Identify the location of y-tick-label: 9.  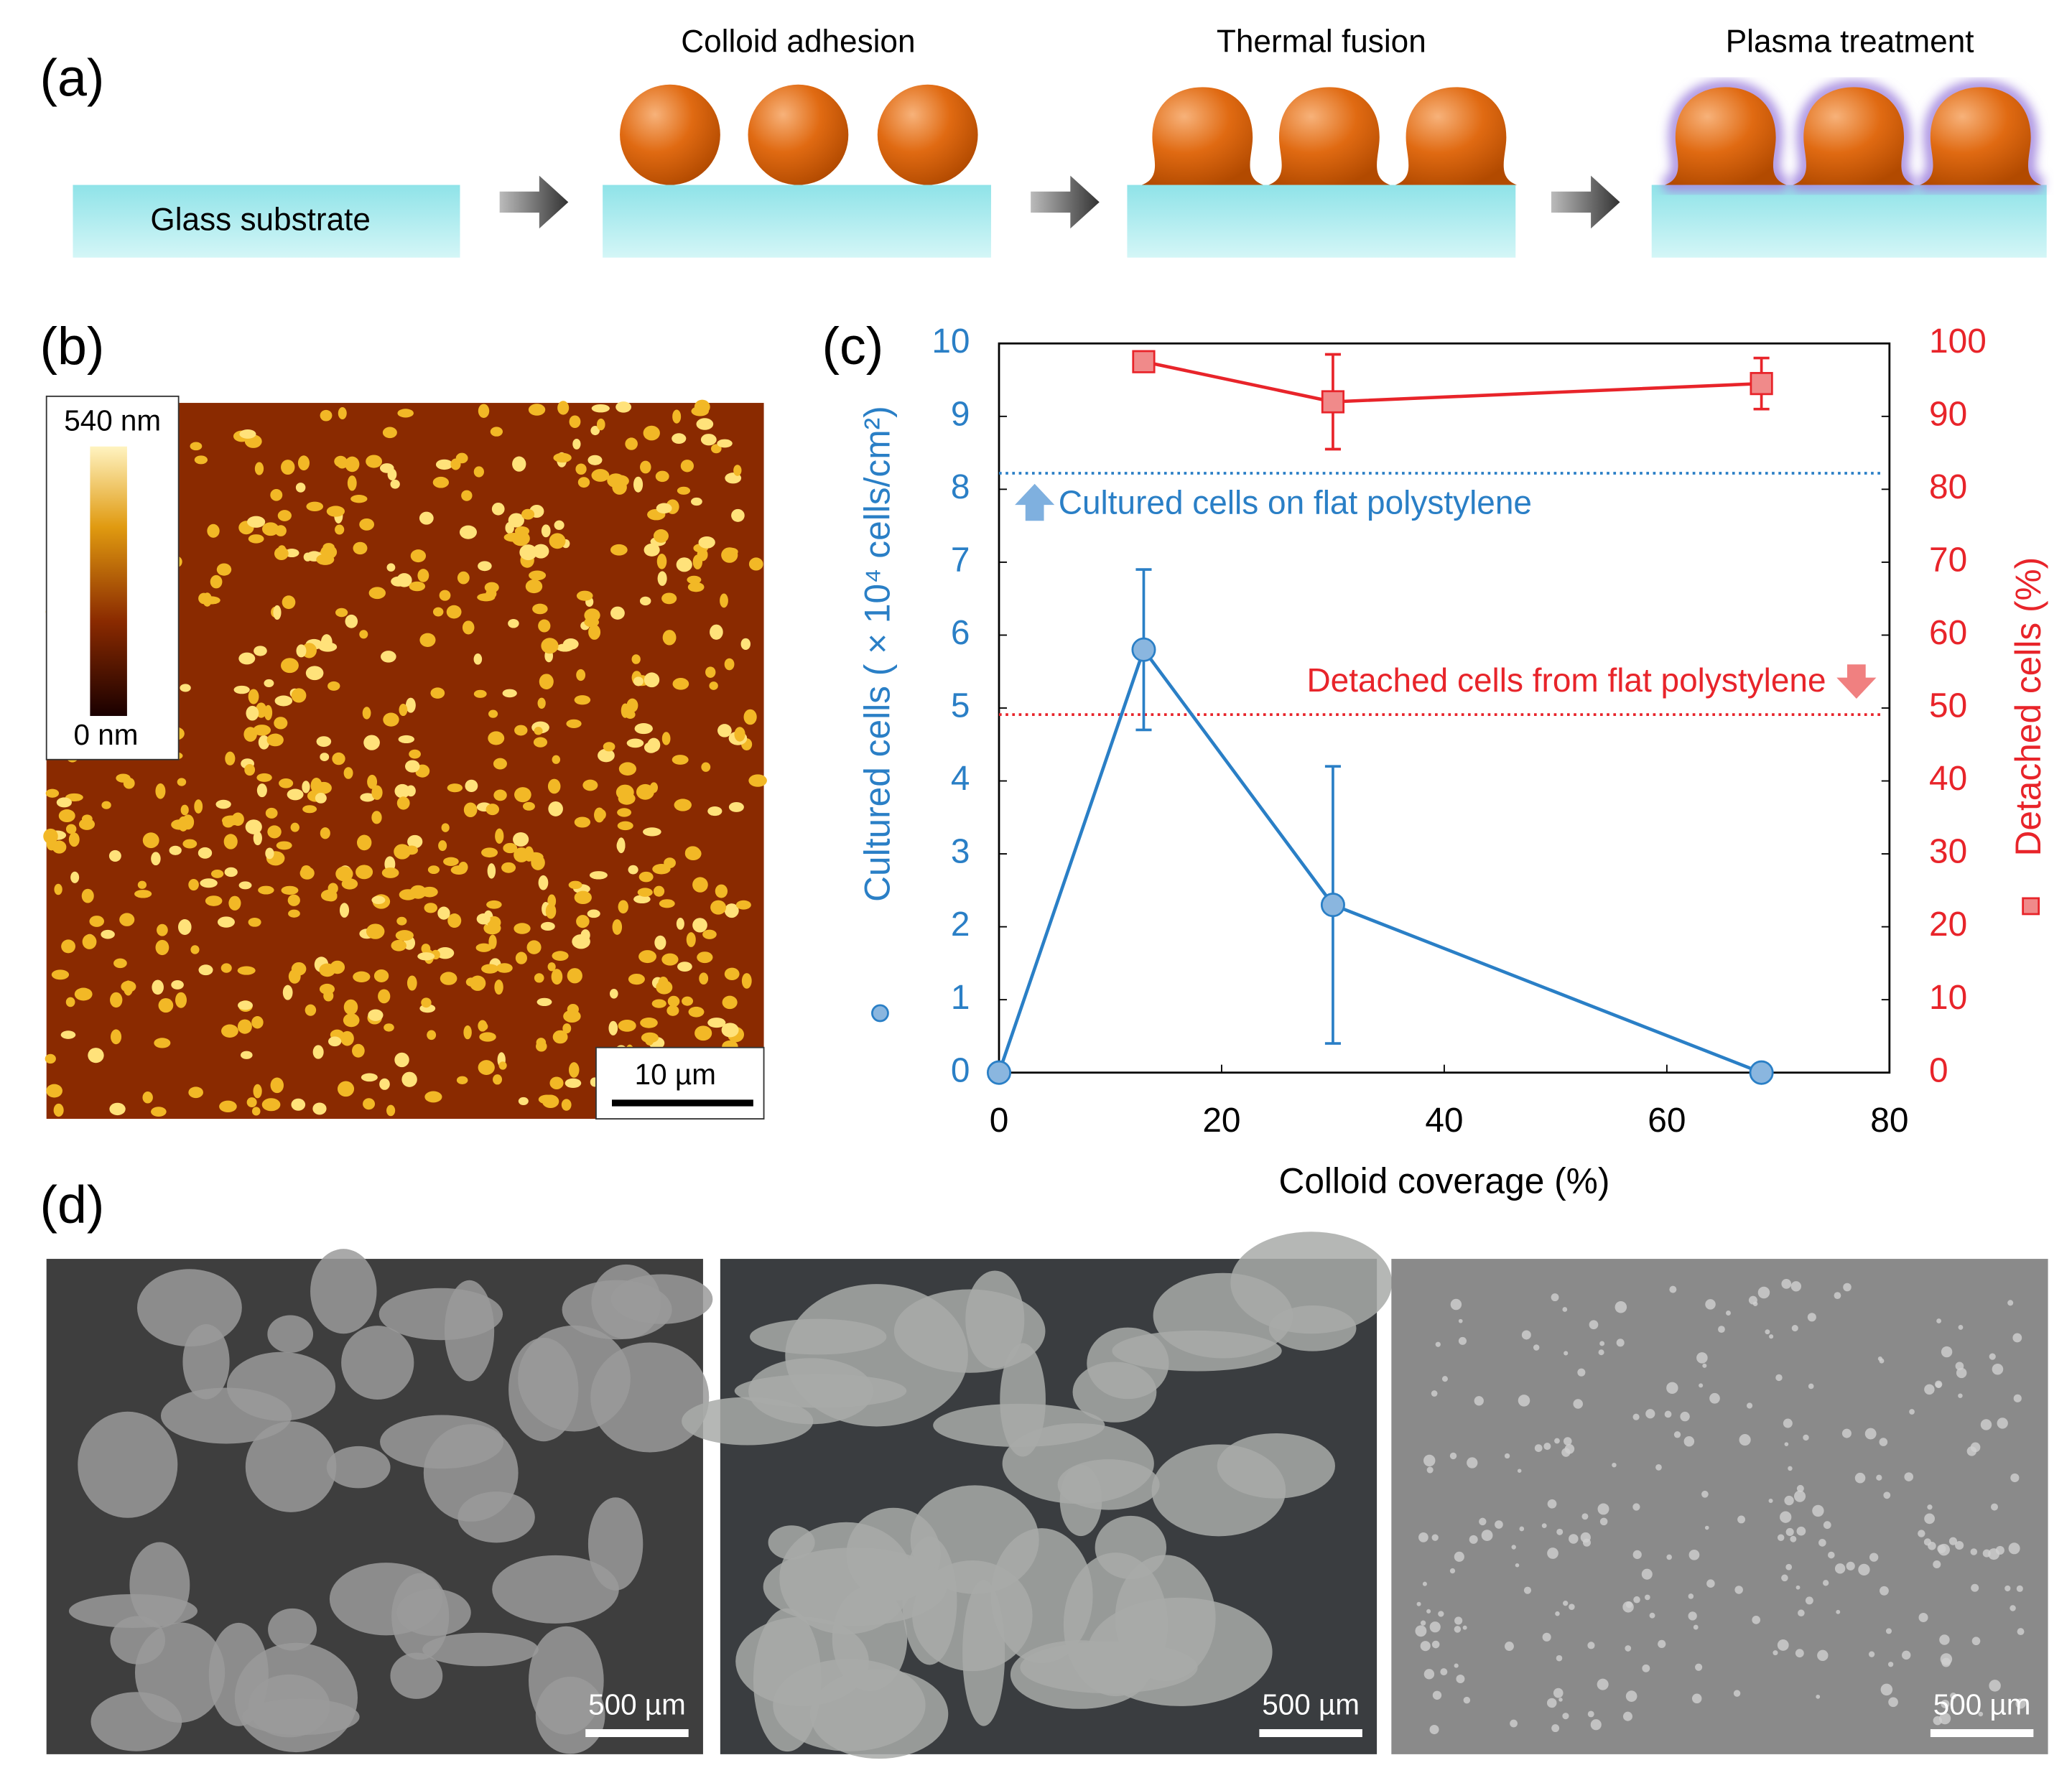
(960, 414).